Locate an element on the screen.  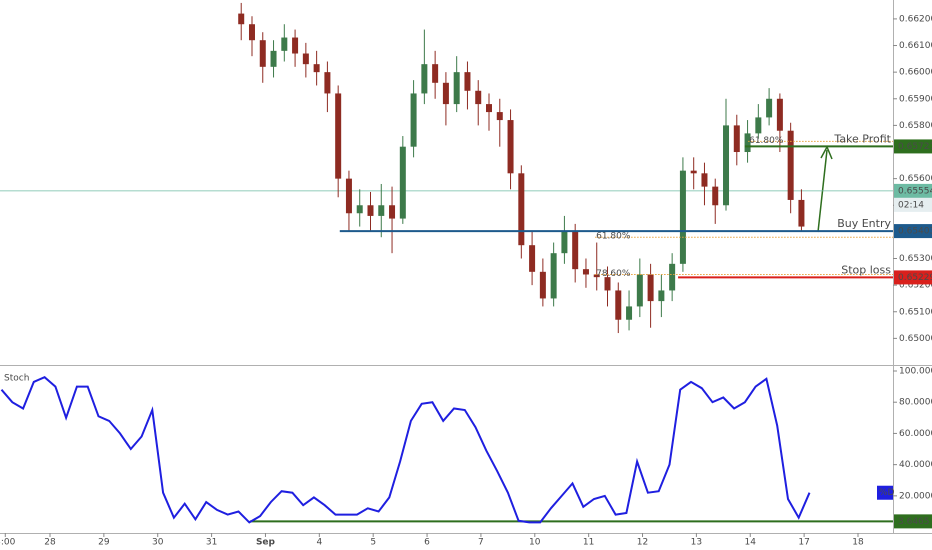
countdown: 02:14 is located at coordinates (911, 205).